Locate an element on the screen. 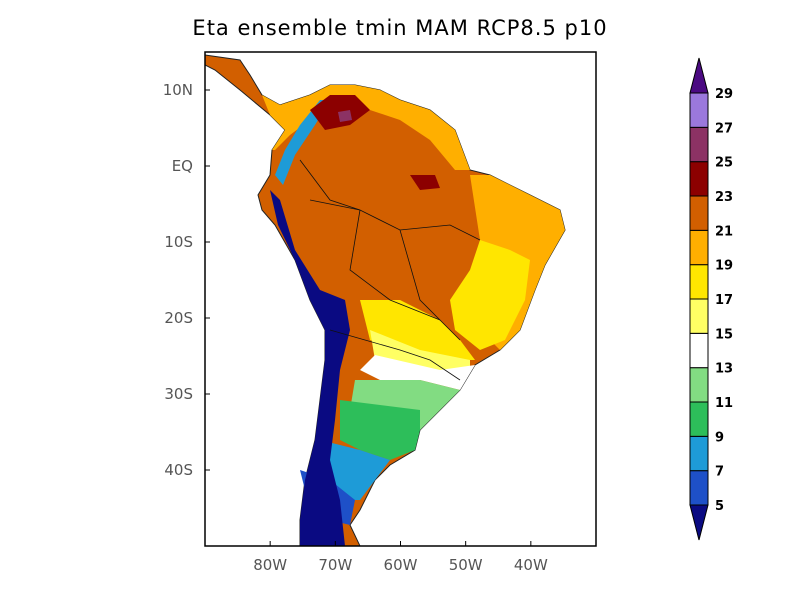 The height and width of the screenshot is (600, 800). colorbar-label: 17 is located at coordinates (724, 300).